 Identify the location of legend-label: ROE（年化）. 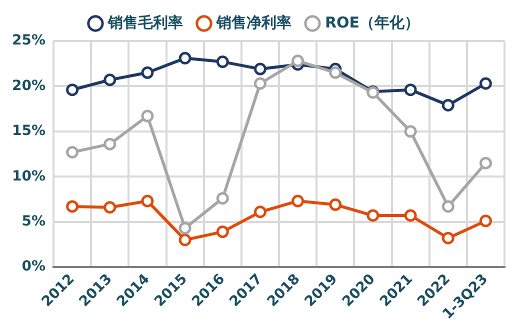
(372, 22).